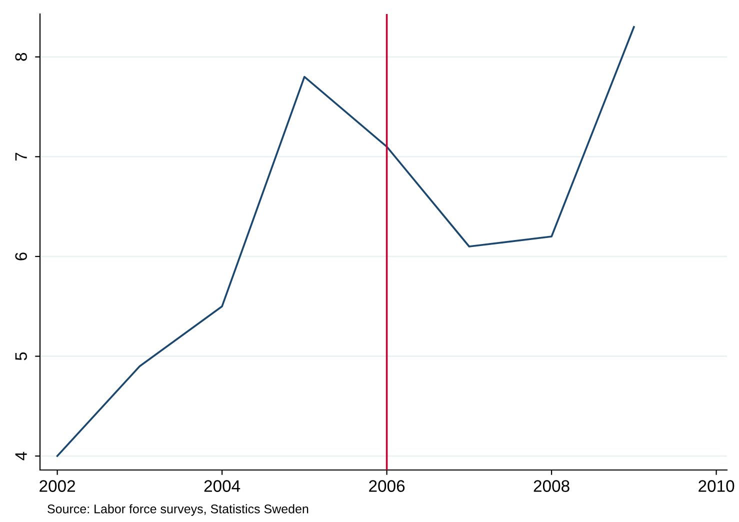 The height and width of the screenshot is (522, 739). I want to click on x-tick-label: 2002, so click(57, 486).